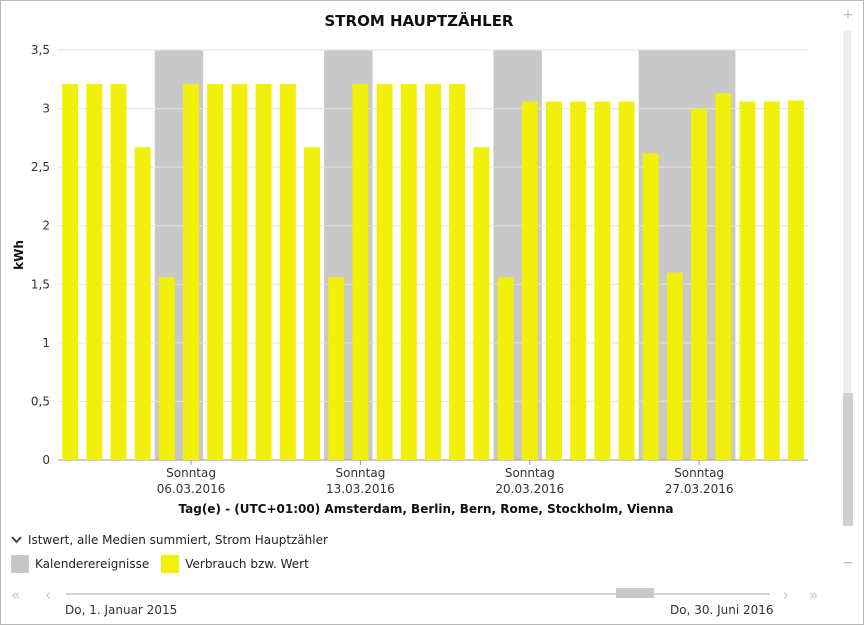  What do you see at coordinates (46, 460) in the screenshot?
I see `y-tick-label: 0` at bounding box center [46, 460].